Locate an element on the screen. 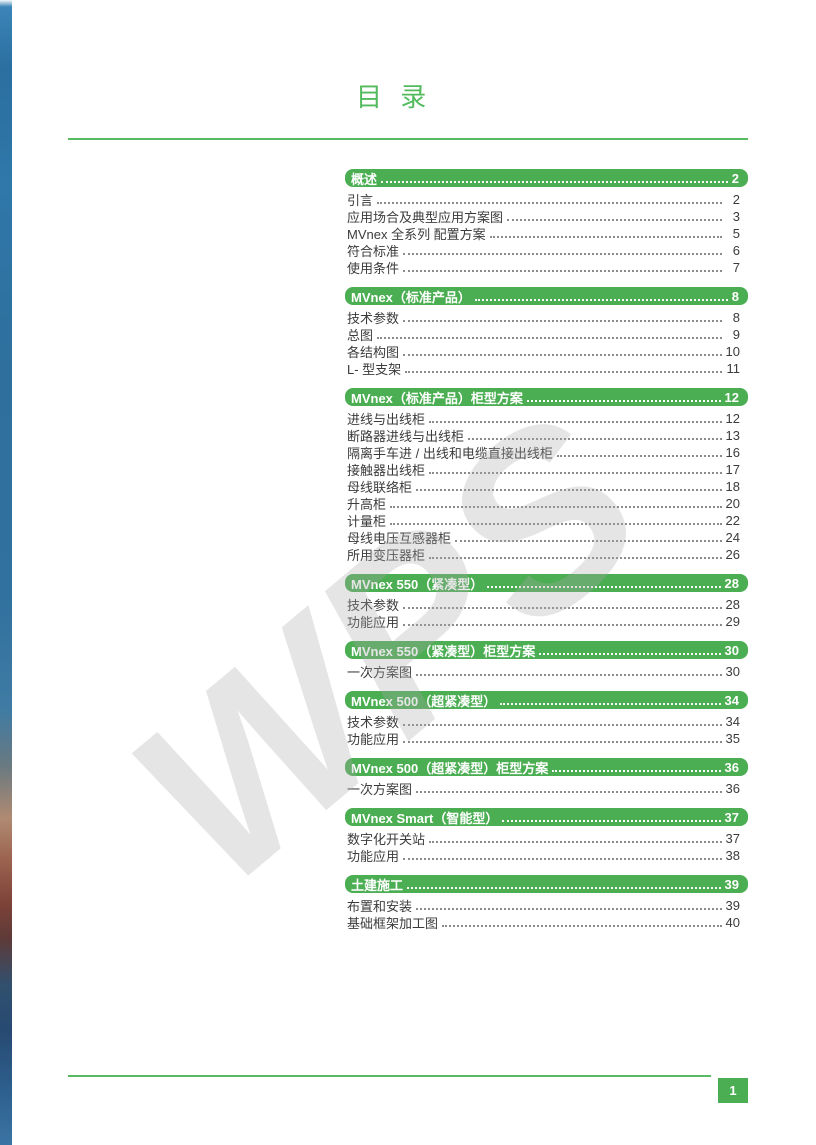 The width and height of the screenshot is (816, 1145). toc-item: 功能应用 38 is located at coordinates (546, 855).